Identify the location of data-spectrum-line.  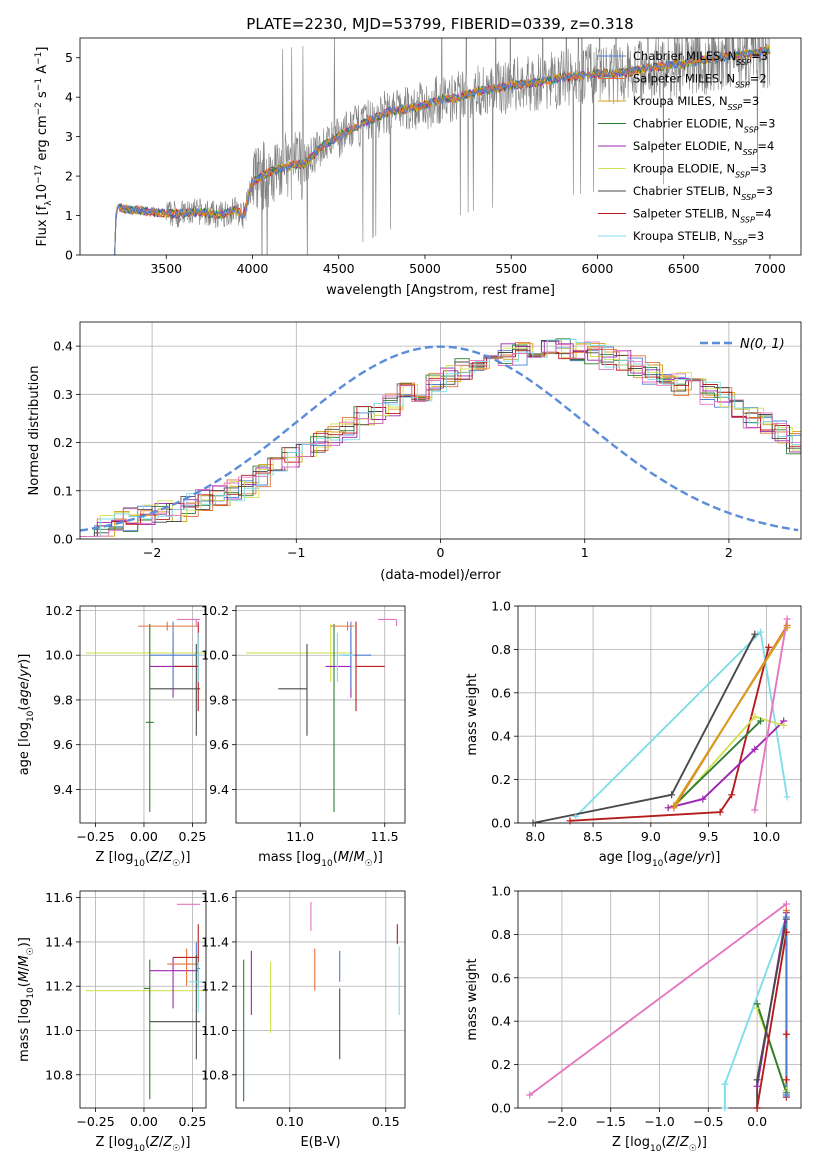
(443, 146).